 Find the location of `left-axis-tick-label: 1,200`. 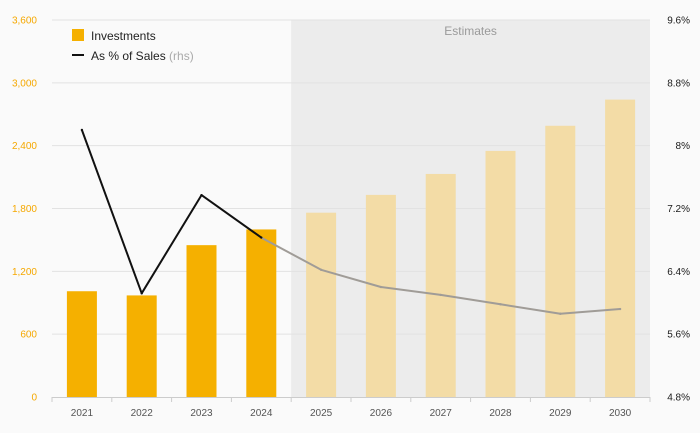

left-axis-tick-label: 1,200 is located at coordinates (24, 272).